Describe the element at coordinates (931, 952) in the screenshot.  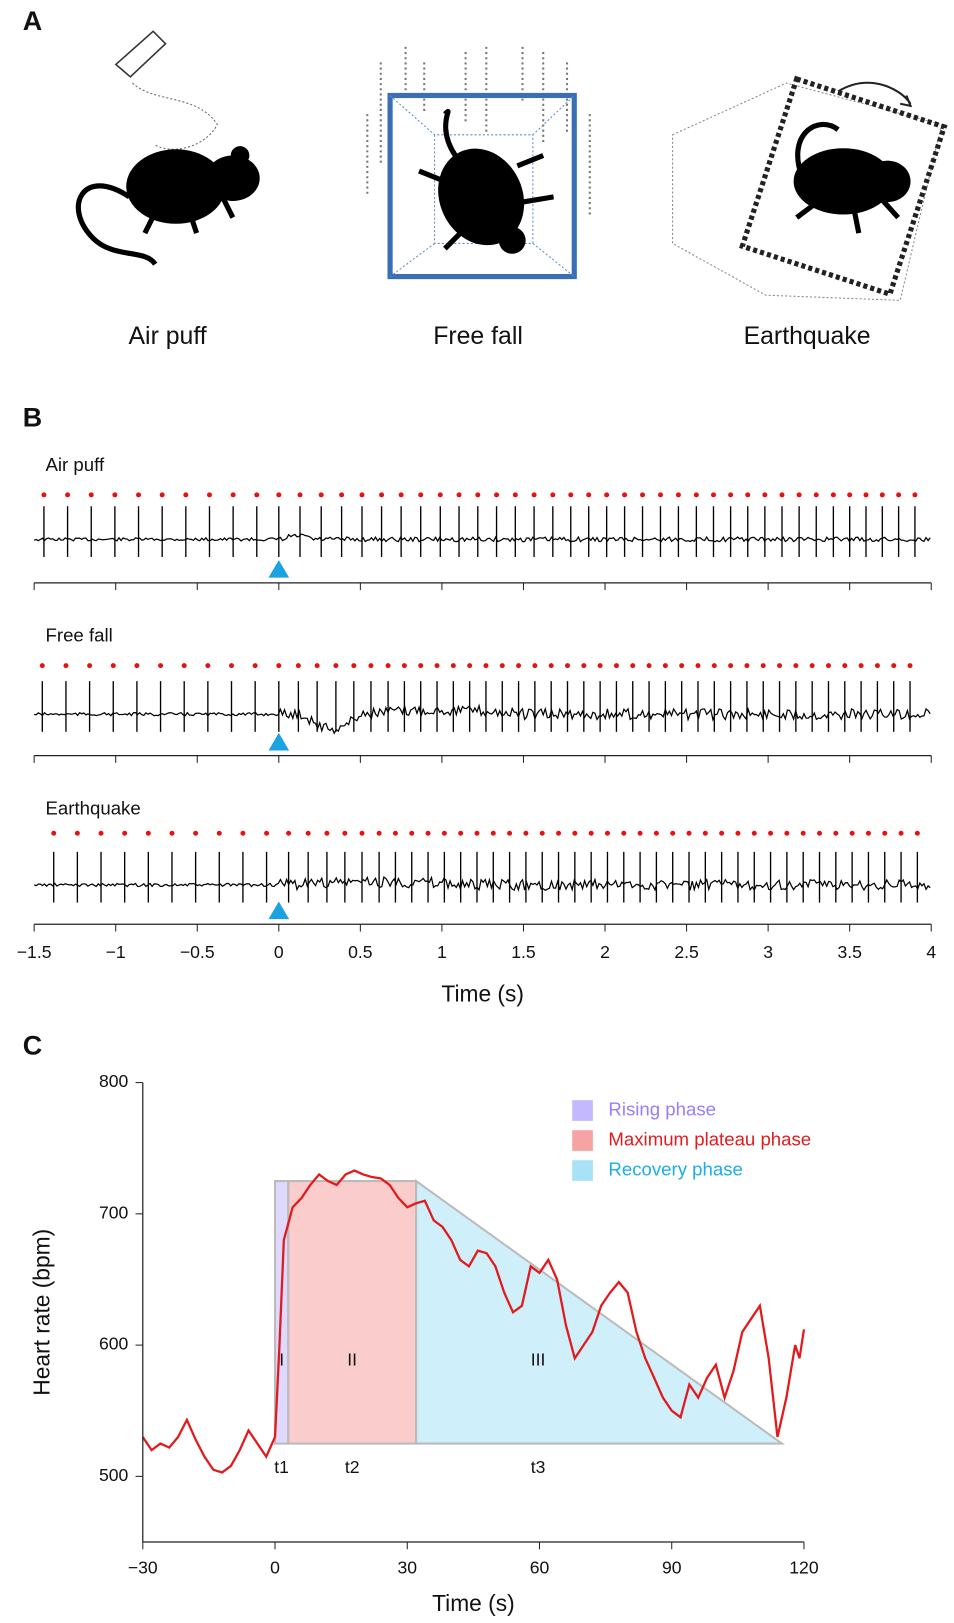
I see `x-tick-label: 4` at that location.